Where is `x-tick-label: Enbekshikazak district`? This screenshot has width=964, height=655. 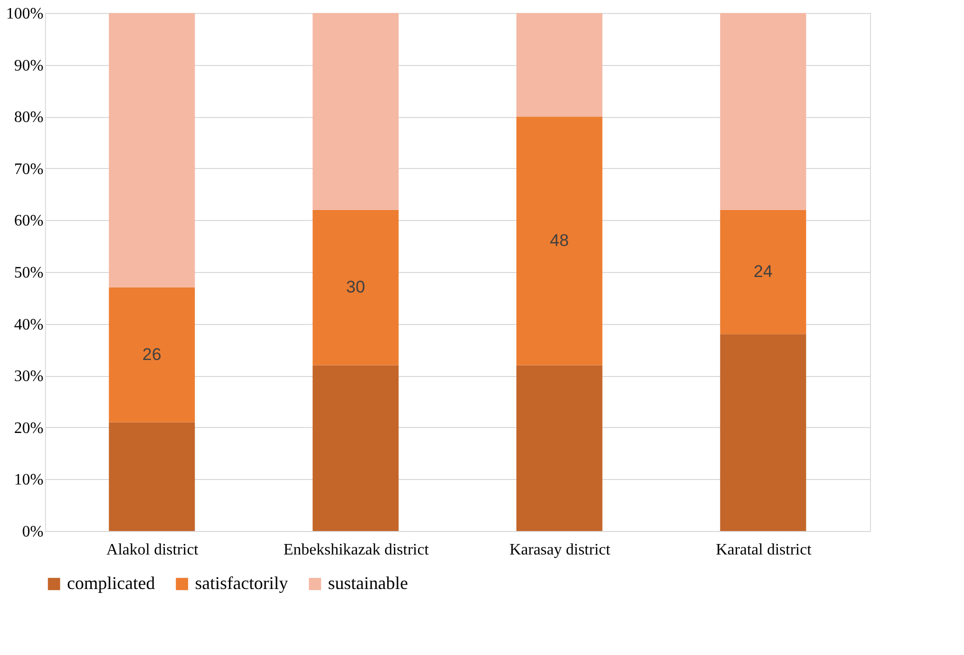
x-tick-label: Enbekshikazak district is located at coordinates (356, 550).